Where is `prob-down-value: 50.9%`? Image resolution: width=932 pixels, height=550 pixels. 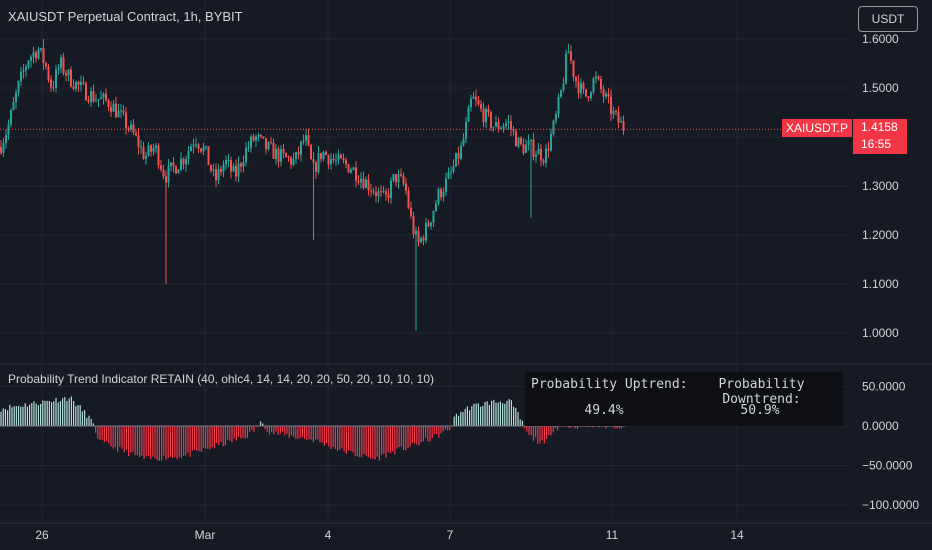
prob-down-value: 50.9% is located at coordinates (760, 410).